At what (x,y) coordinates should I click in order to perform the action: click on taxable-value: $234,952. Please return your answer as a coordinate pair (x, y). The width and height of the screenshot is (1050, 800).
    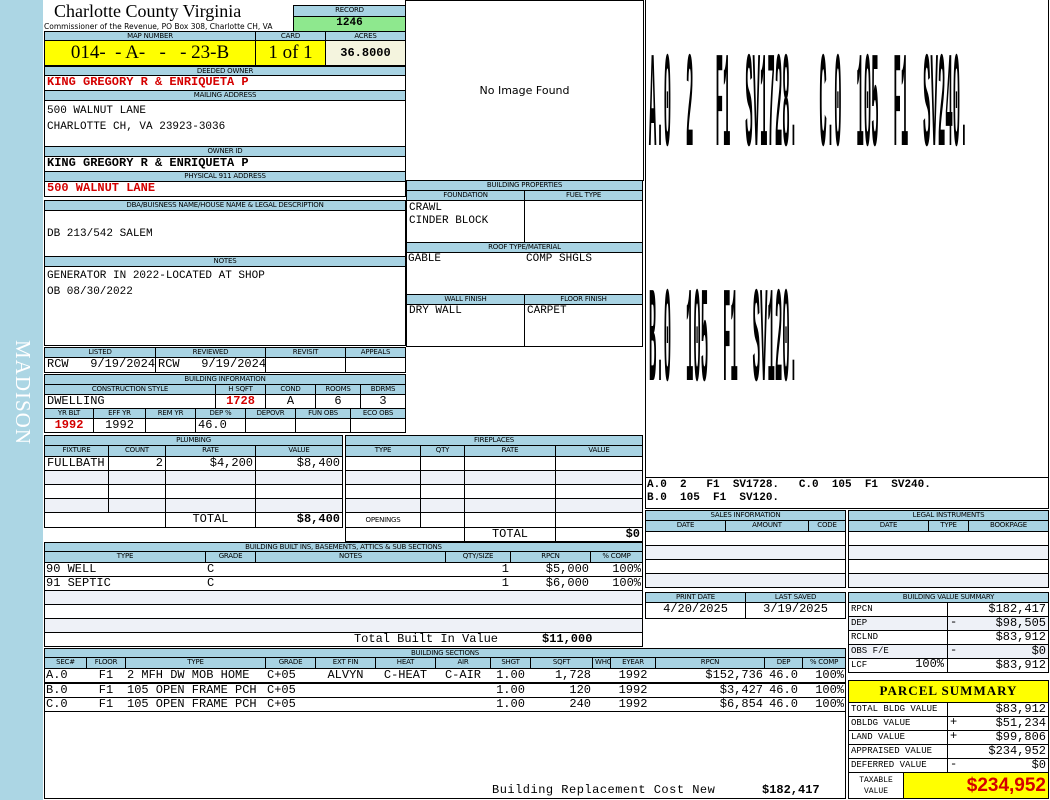
    Looking at the image, I should click on (976, 785).